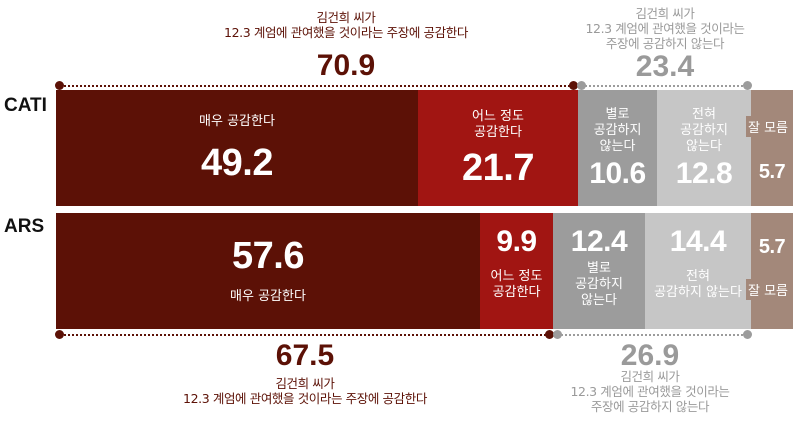 The width and height of the screenshot is (800, 424). I want to click on segment-value: 12.4, so click(599, 241).